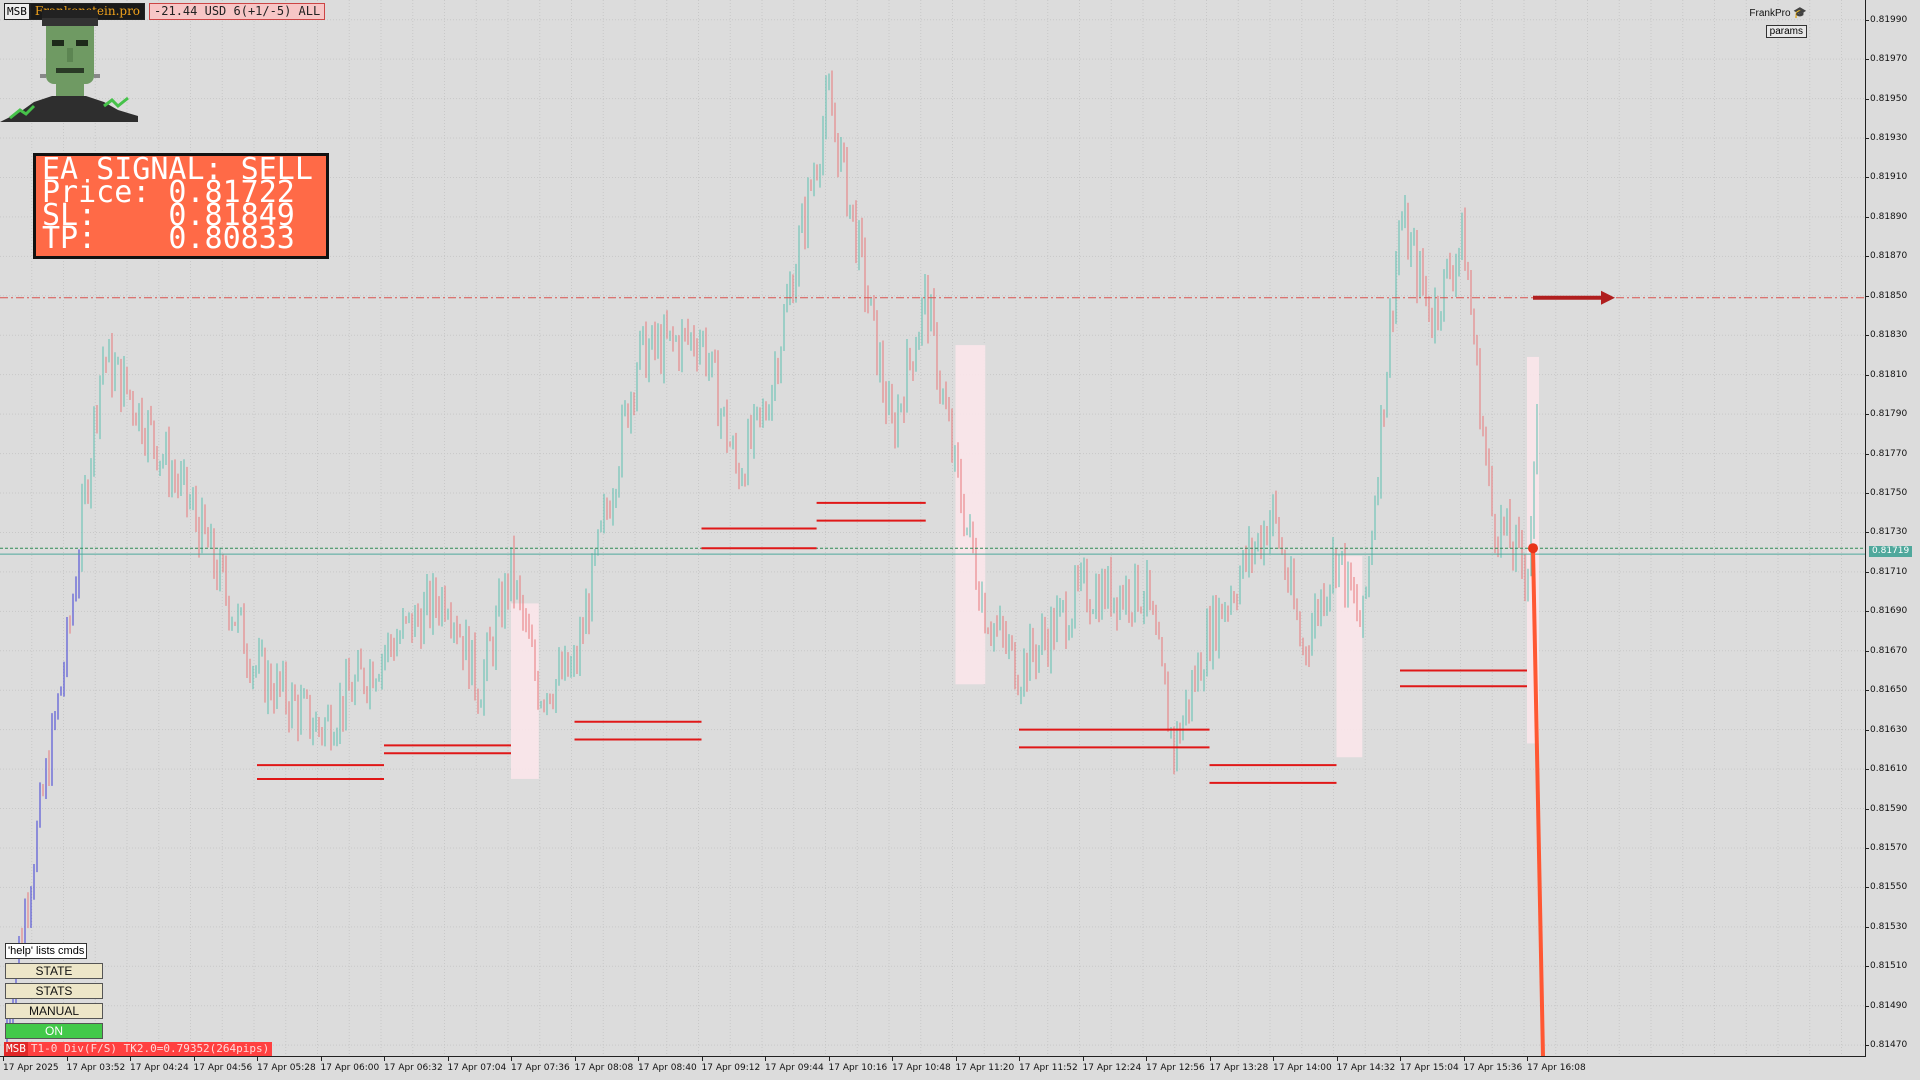 The image size is (1920, 1080). Describe the element at coordinates (1886, 966) in the screenshot. I see `price-tick: 0.81510` at that location.